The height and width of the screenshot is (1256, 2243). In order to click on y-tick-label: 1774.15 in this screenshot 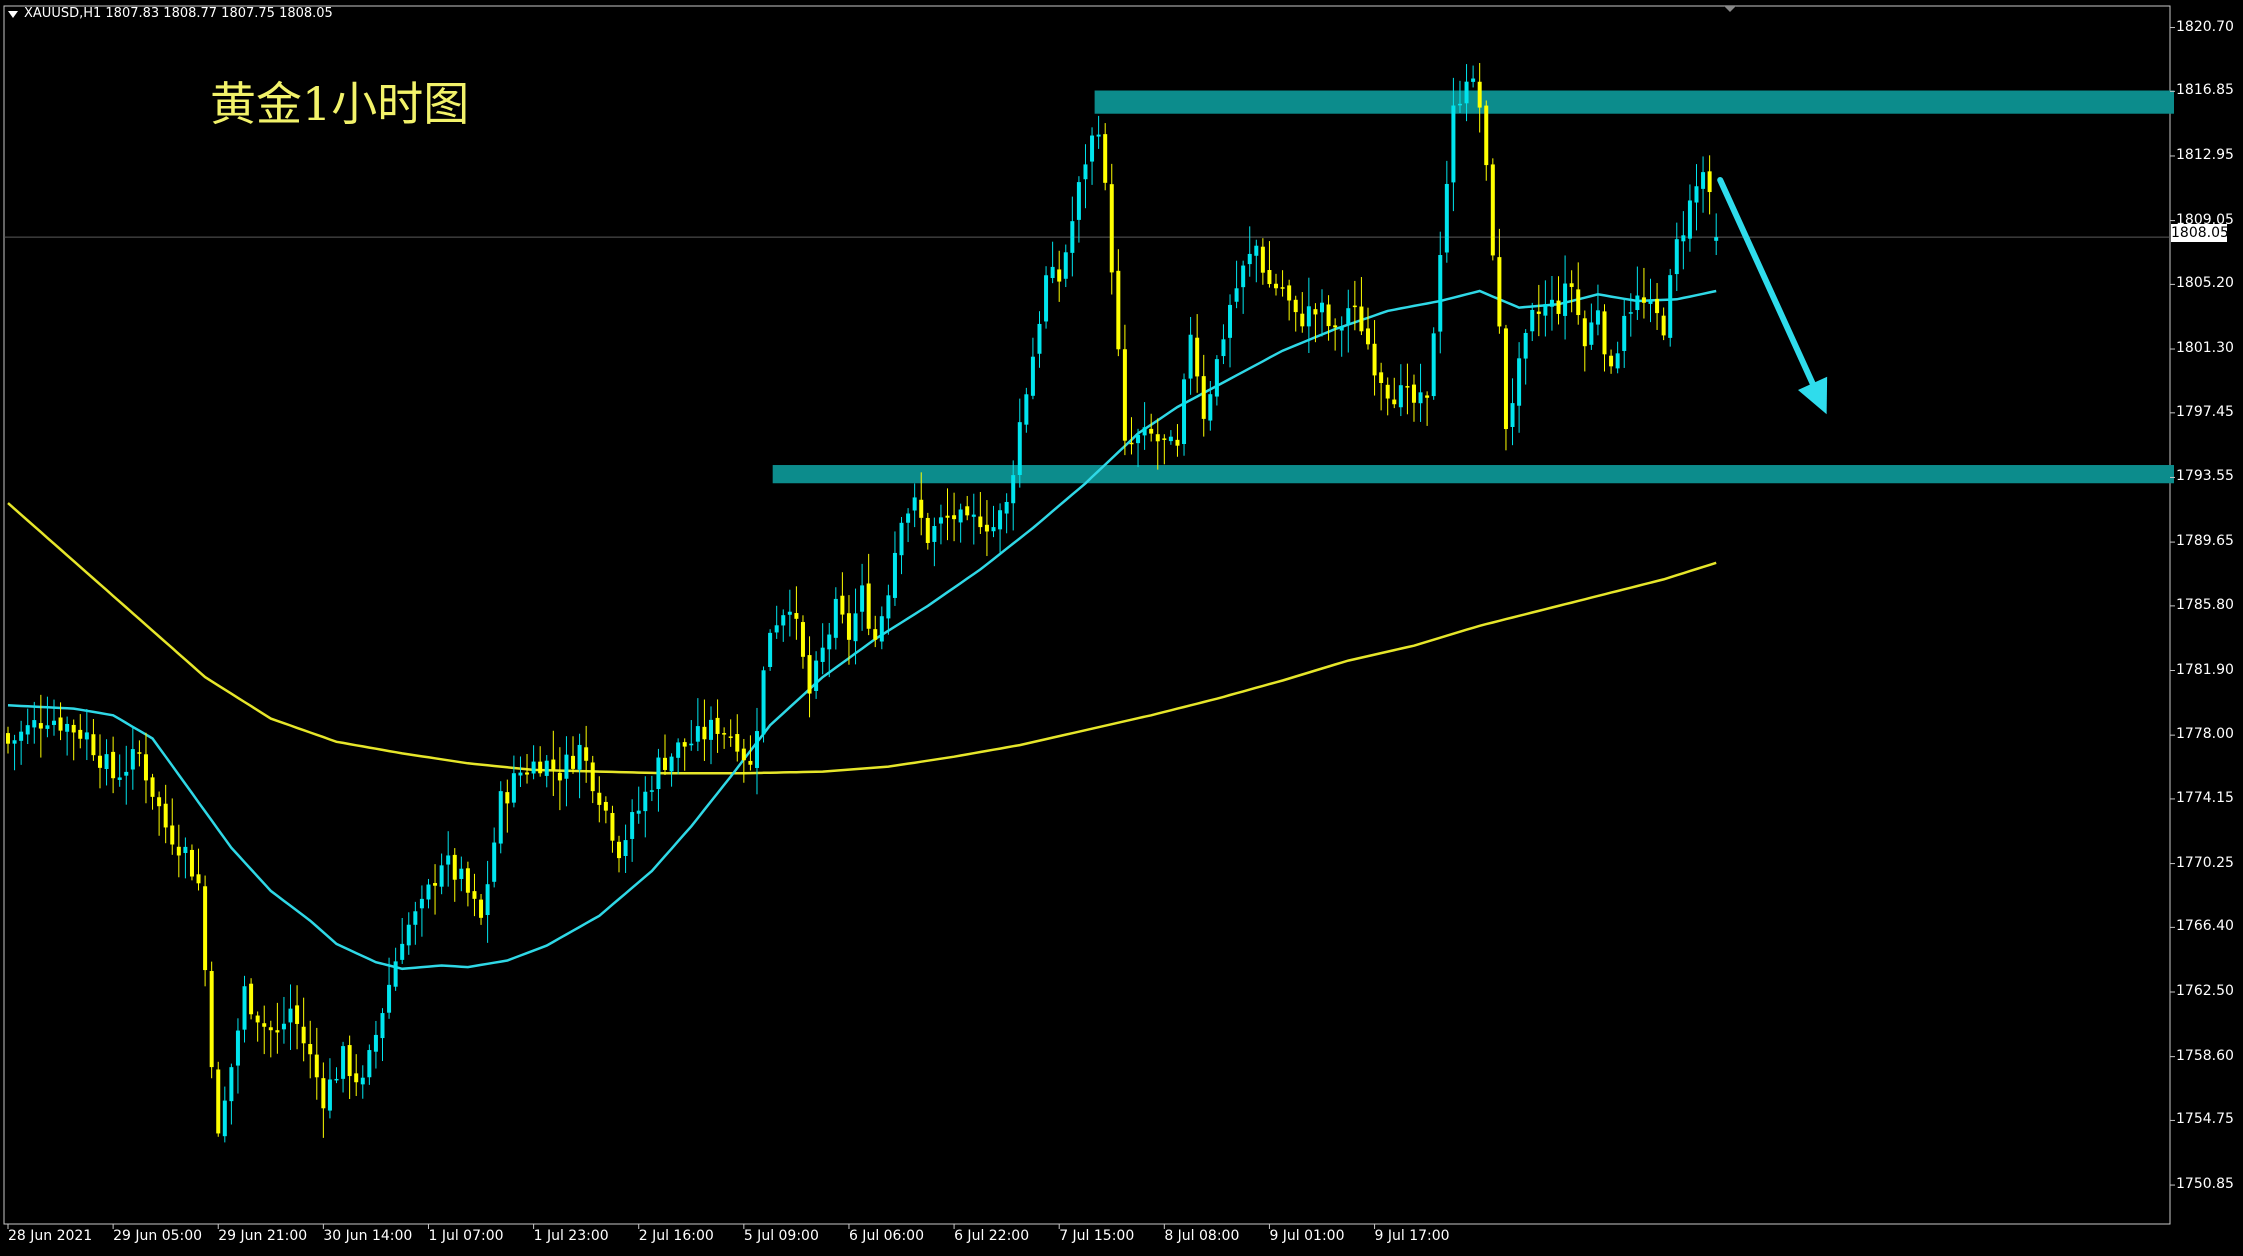, I will do `click(2205, 797)`.